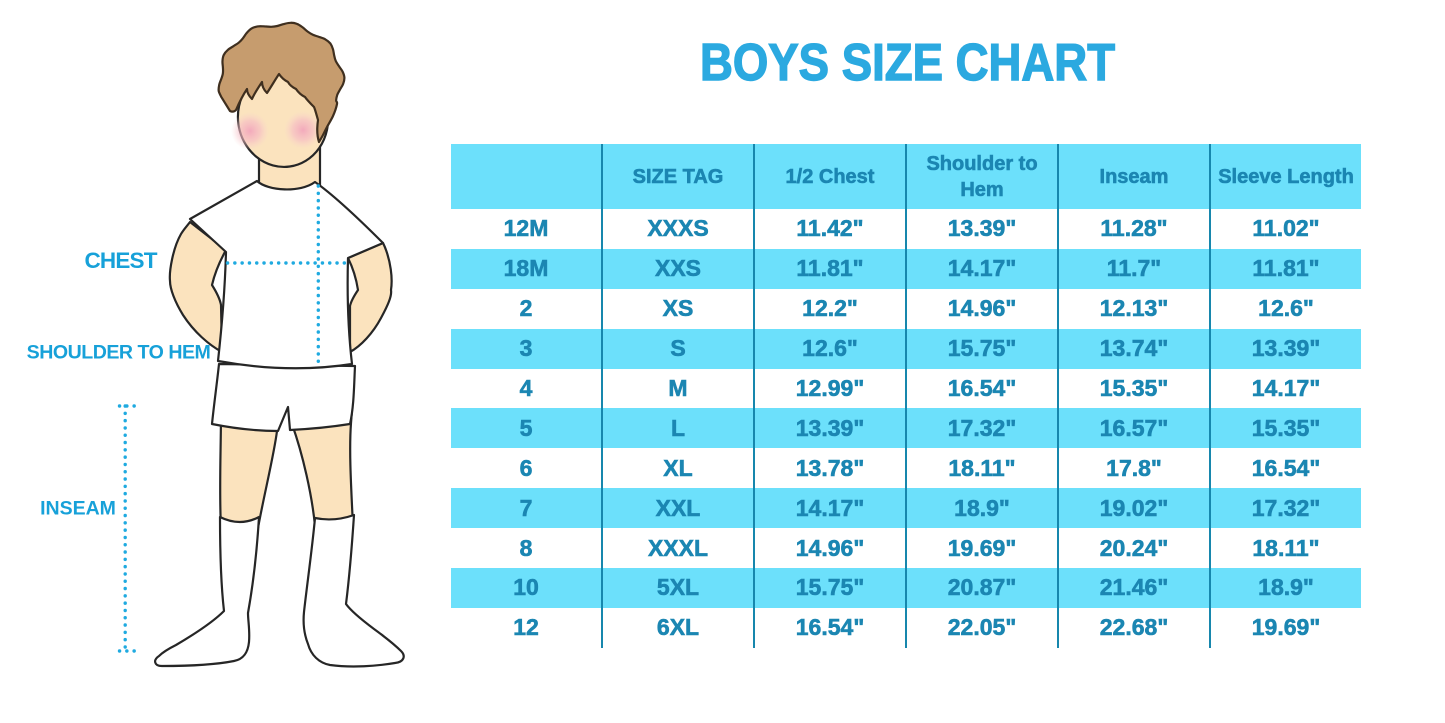 Image resolution: width=1445 pixels, height=723 pixels. Describe the element at coordinates (78, 509) in the screenshot. I see `svg-text: INSEAM` at that location.